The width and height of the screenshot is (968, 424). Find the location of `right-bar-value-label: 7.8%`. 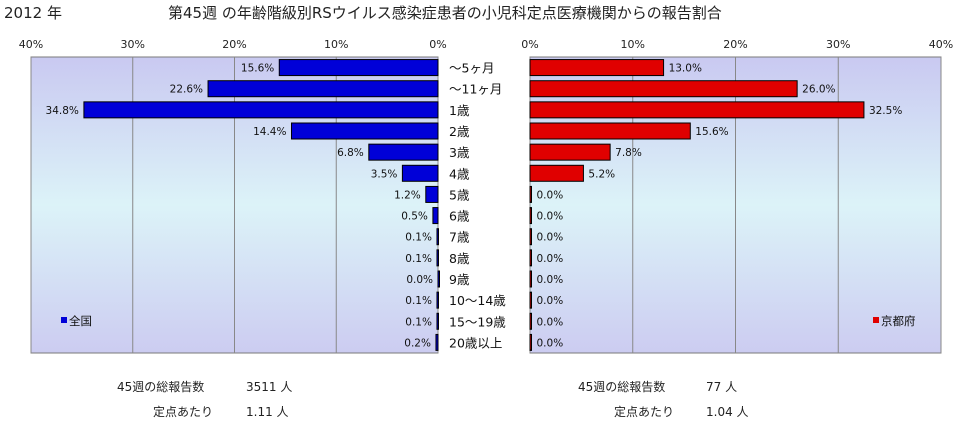

right-bar-value-label: 7.8% is located at coordinates (628, 153).